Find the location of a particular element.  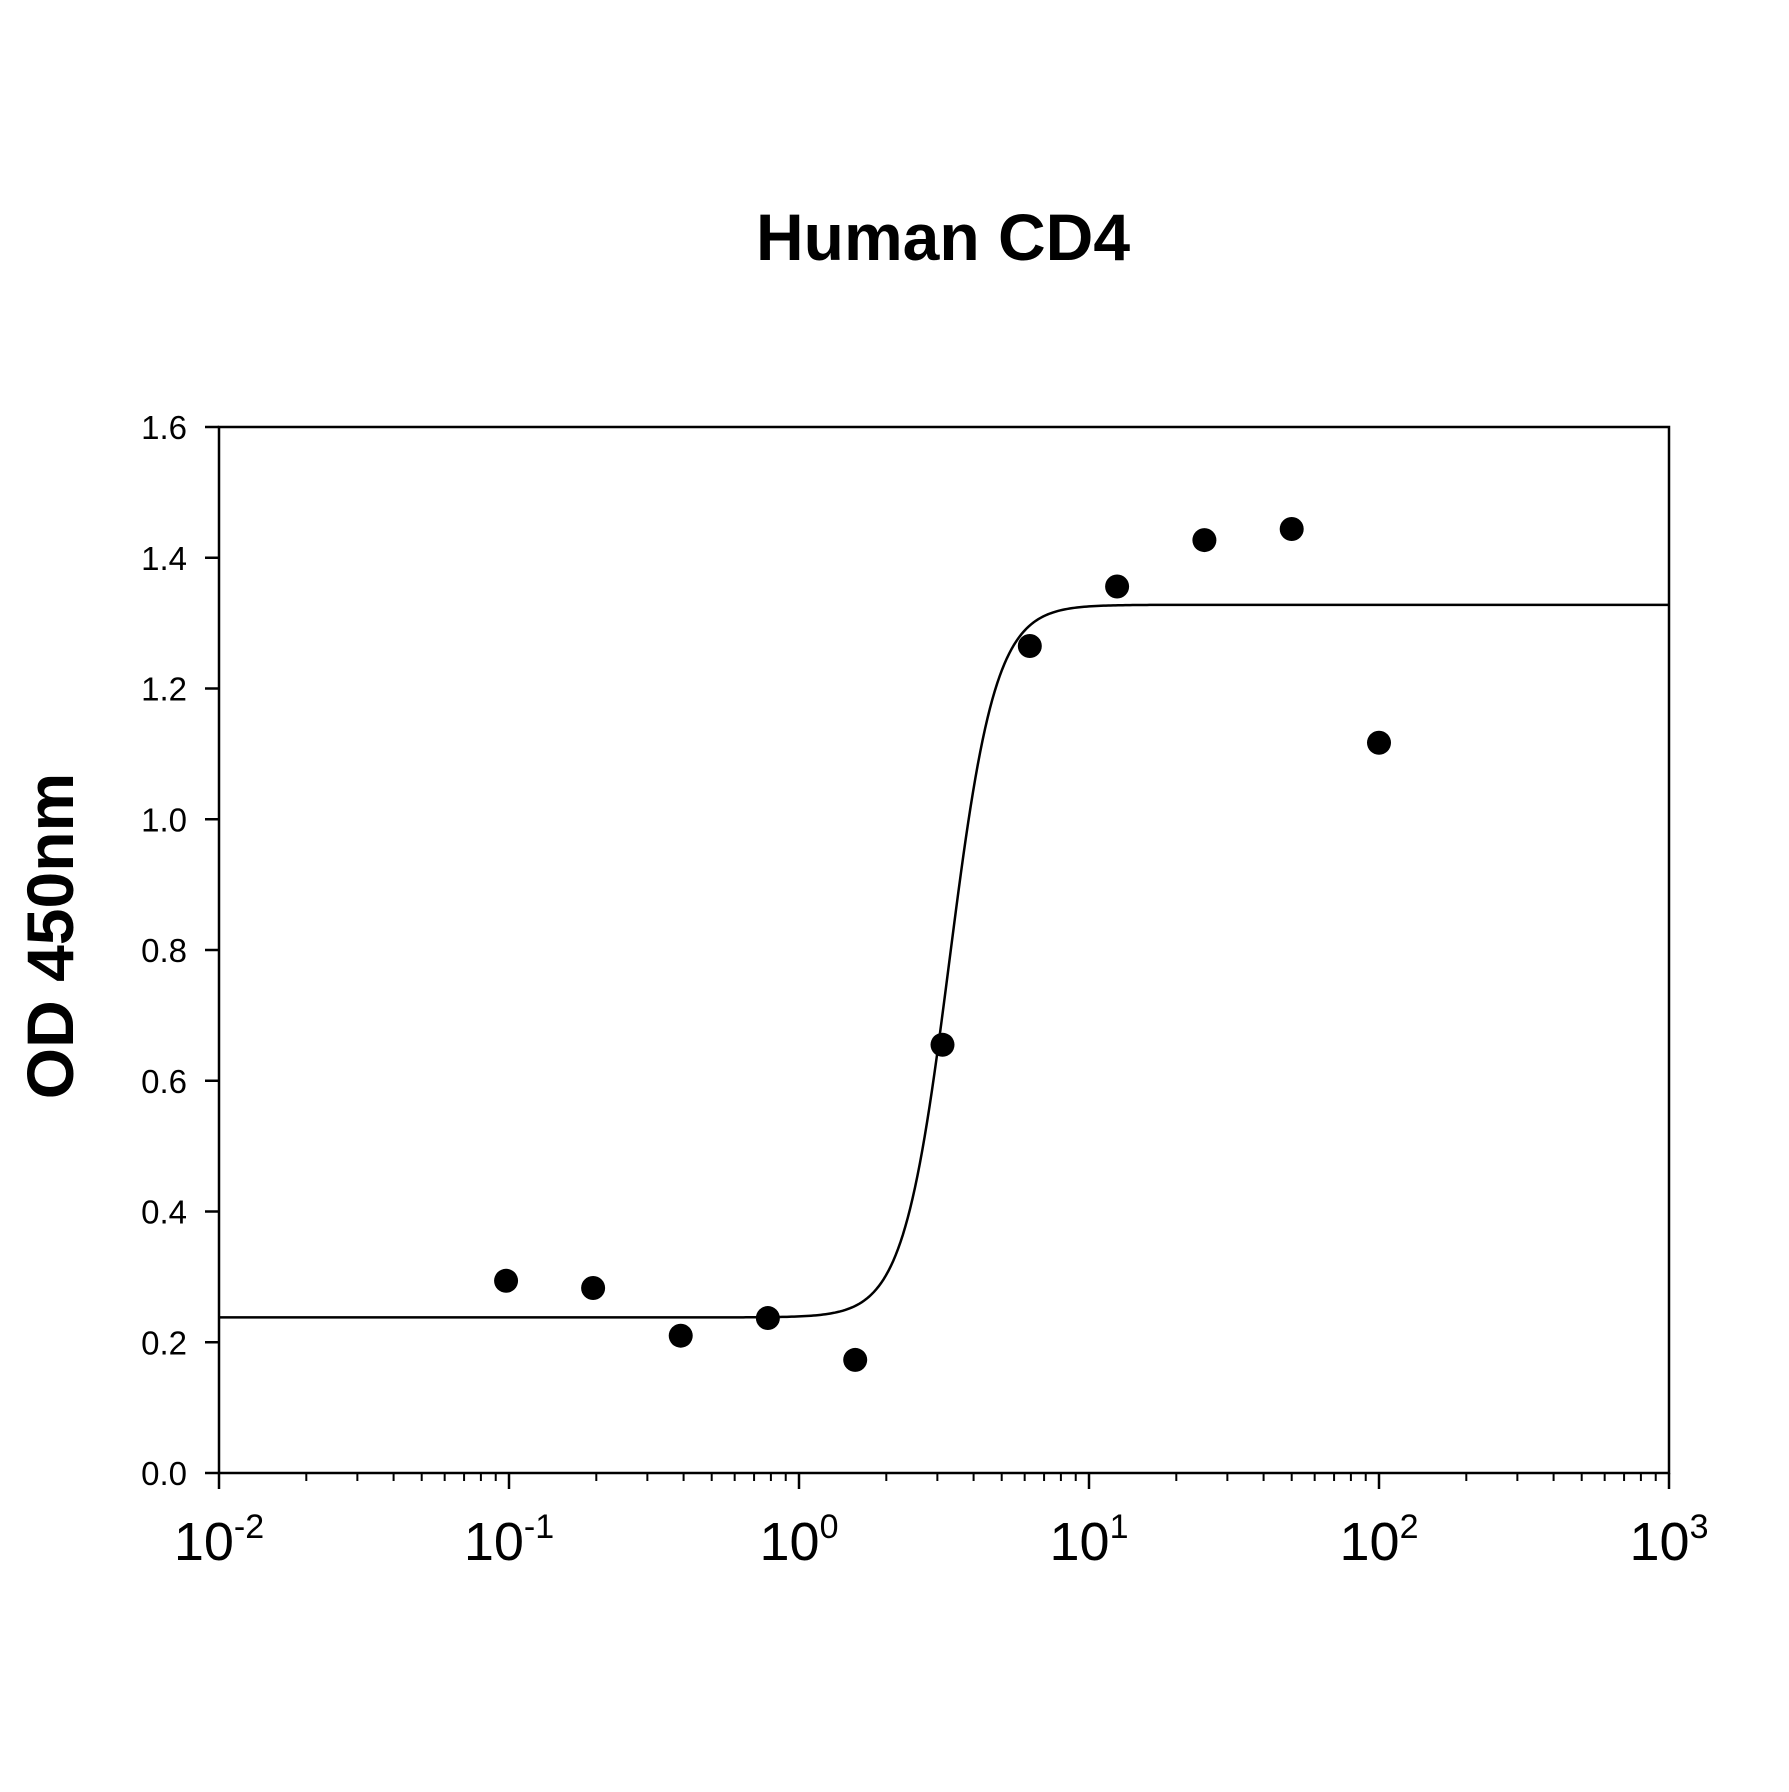

x-tick-label: 10¹ is located at coordinates (1089, 1540).